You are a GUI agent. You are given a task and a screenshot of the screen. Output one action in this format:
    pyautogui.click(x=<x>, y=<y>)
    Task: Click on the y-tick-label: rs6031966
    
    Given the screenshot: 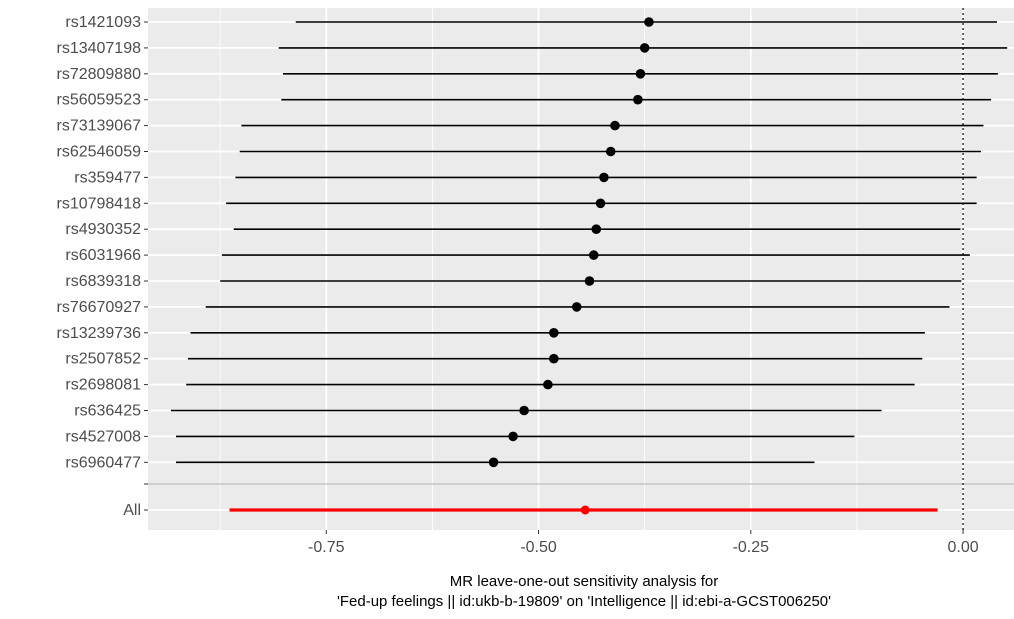 What is the action you would take?
    pyautogui.click(x=103, y=255)
    